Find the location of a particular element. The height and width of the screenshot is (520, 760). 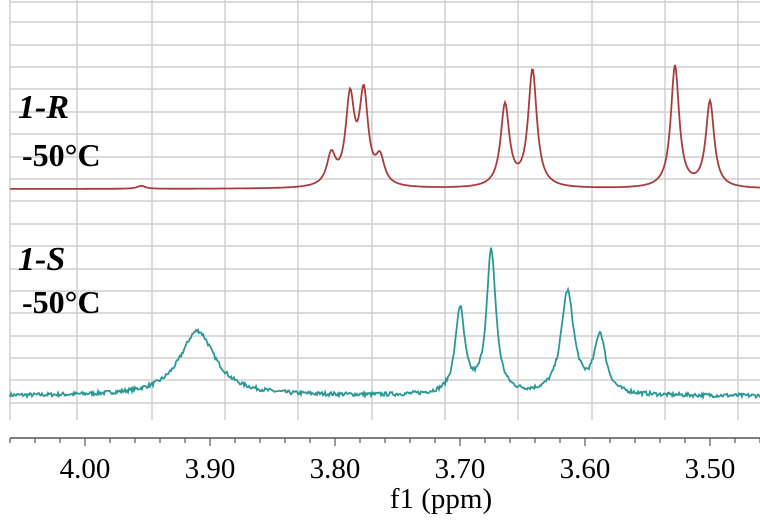

label-1-r-name: 1-R is located at coordinates (43, 107).